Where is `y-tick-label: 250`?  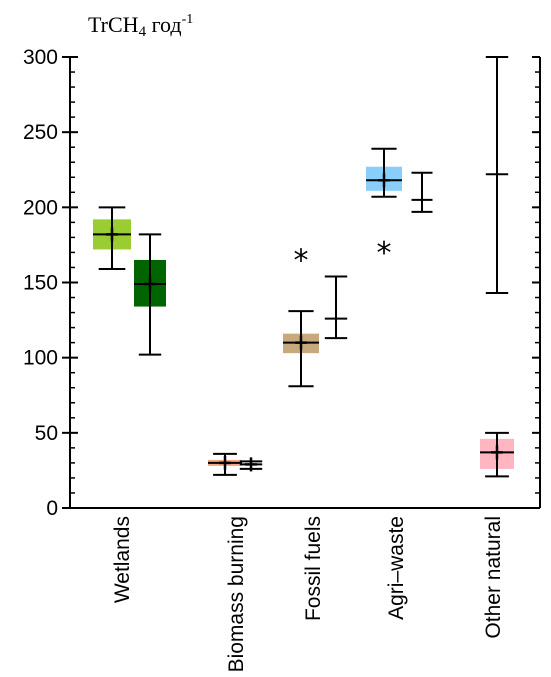 y-tick-label: 250 is located at coordinates (40, 132).